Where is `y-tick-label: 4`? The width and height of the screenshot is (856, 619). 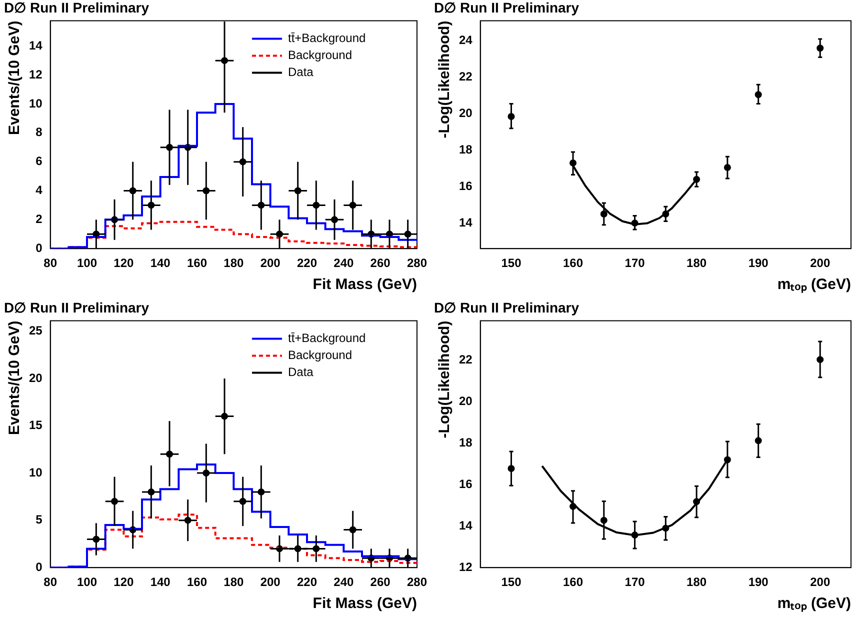
y-tick-label: 4 is located at coordinates (39, 190).